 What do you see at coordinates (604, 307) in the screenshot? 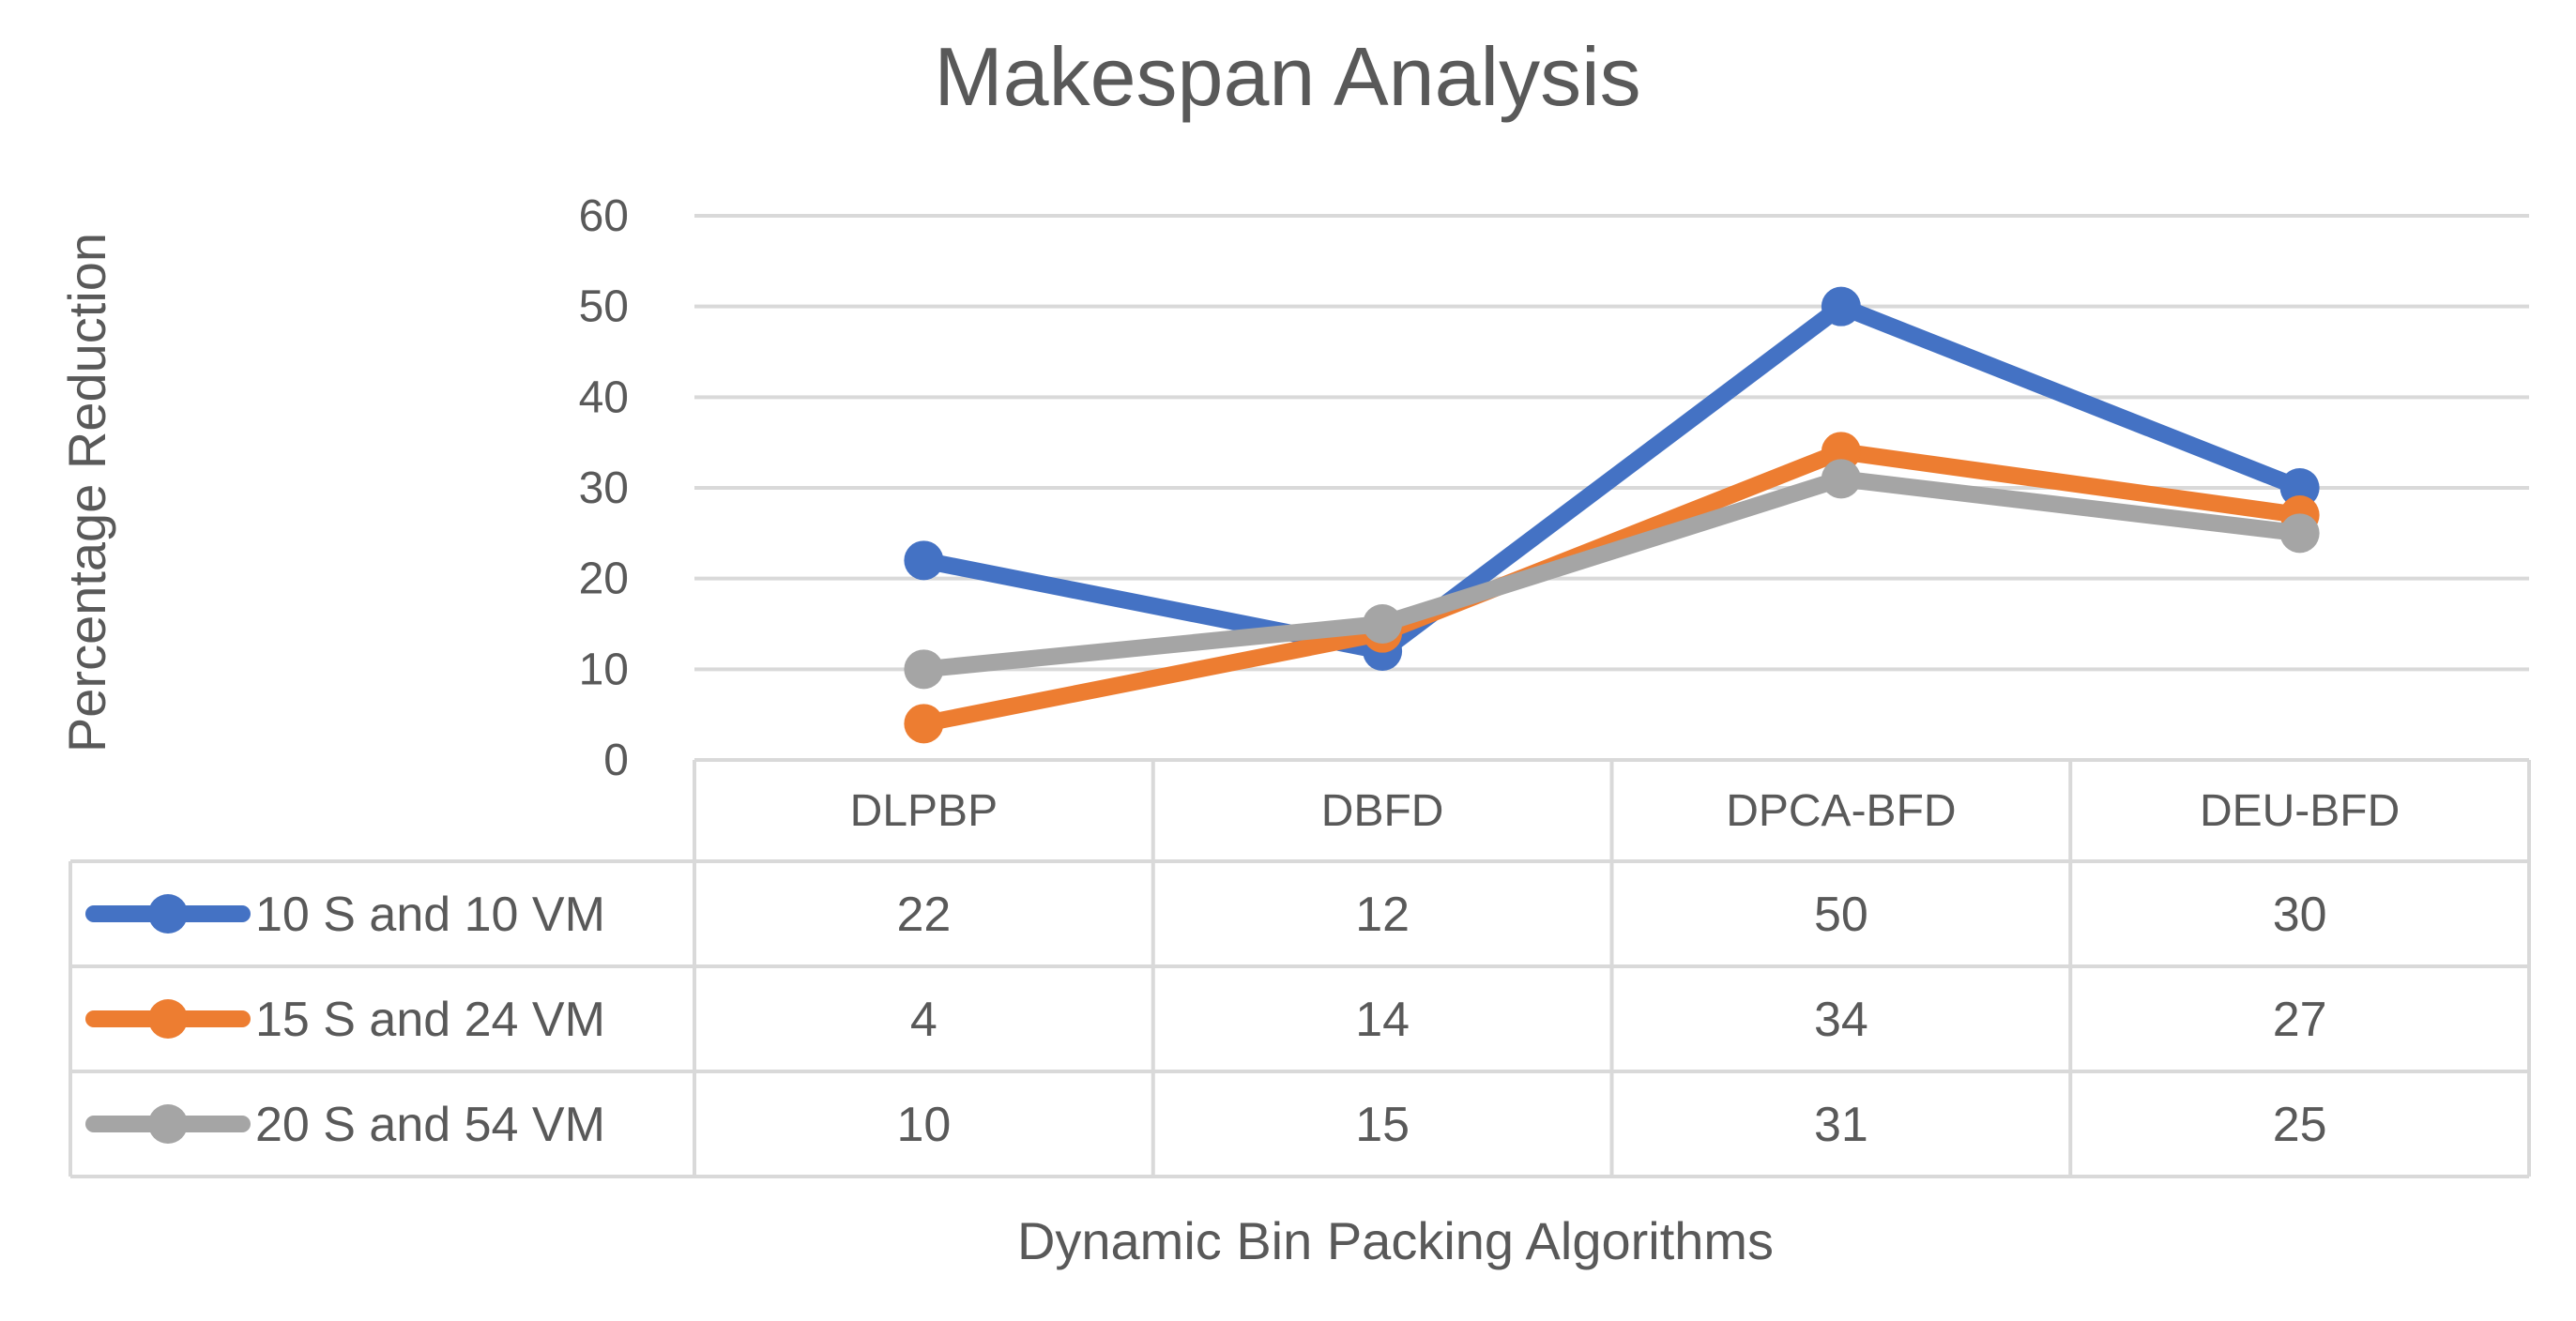
I see `y-tick-label: 50` at bounding box center [604, 307].